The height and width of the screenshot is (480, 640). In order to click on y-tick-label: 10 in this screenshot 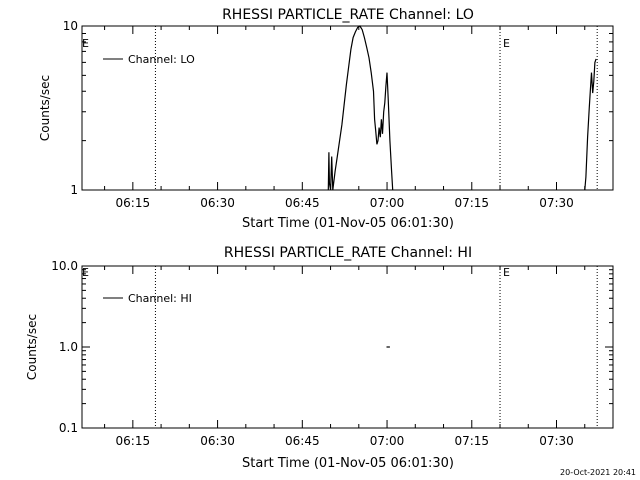, I will do `click(70, 26)`.